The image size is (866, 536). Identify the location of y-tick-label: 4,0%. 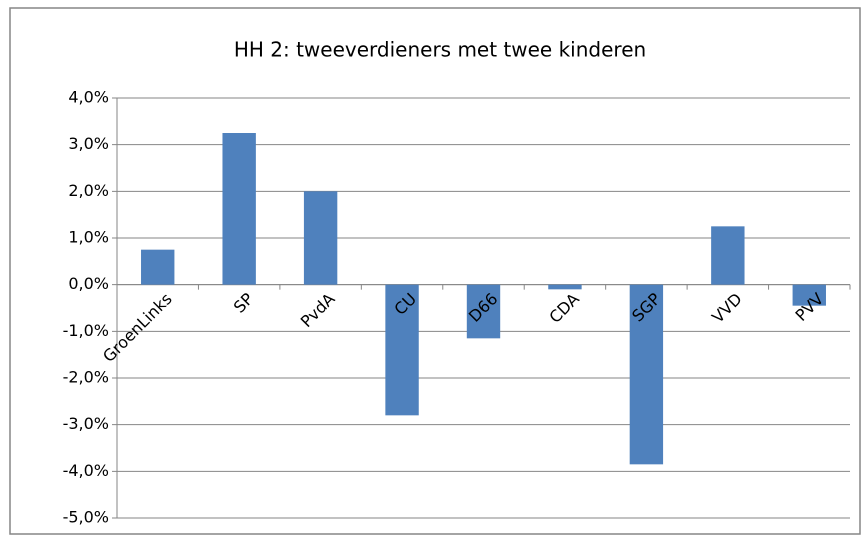
(88, 97).